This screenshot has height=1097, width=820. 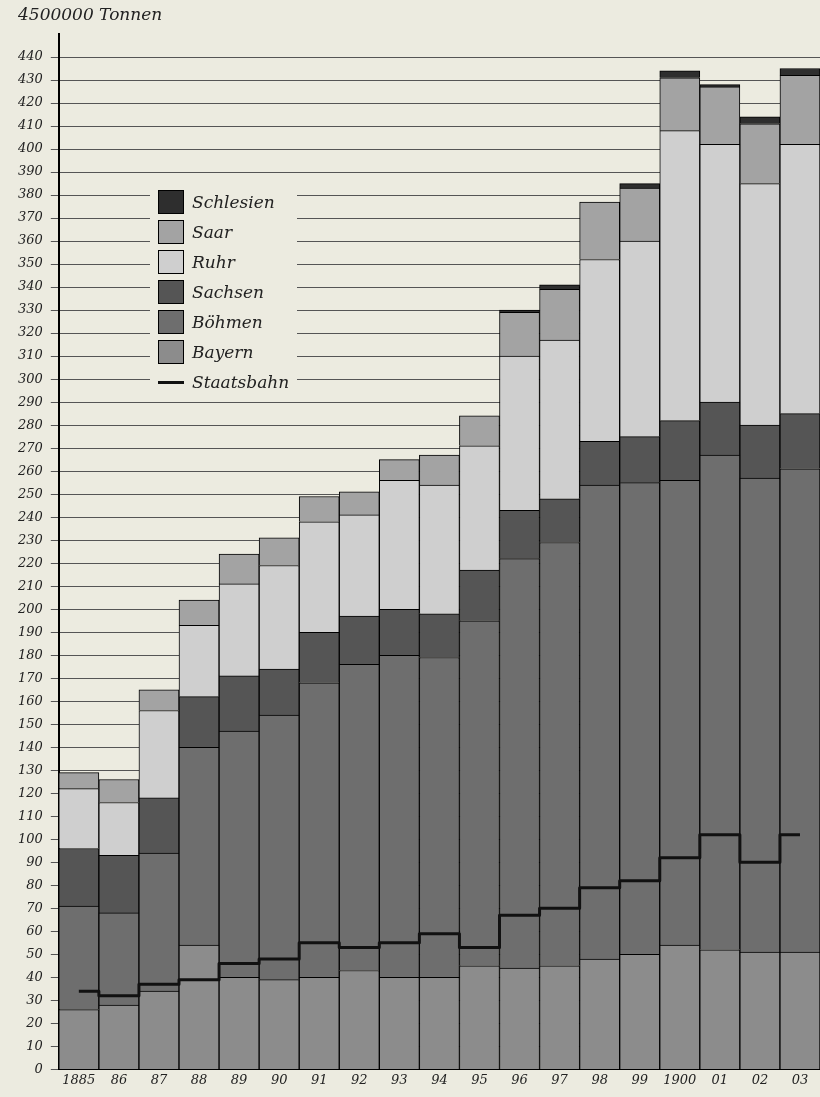 I want to click on y-axis-title: 4500000 Tonnen, so click(x=90, y=13).